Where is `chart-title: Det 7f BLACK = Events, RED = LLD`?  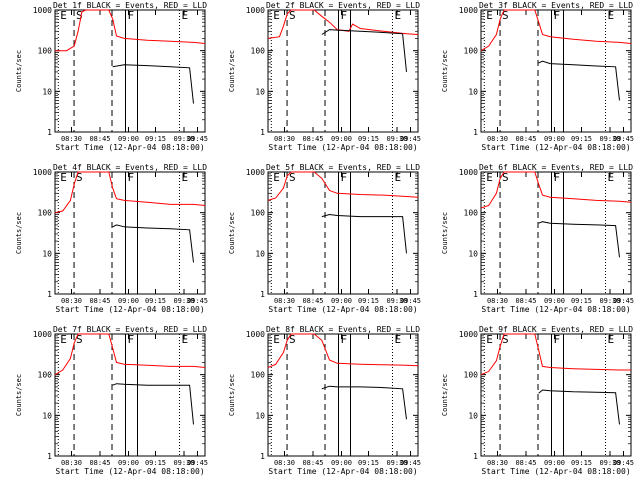 chart-title: Det 7f BLACK = Events, RED = LLD is located at coordinates (130, 329).